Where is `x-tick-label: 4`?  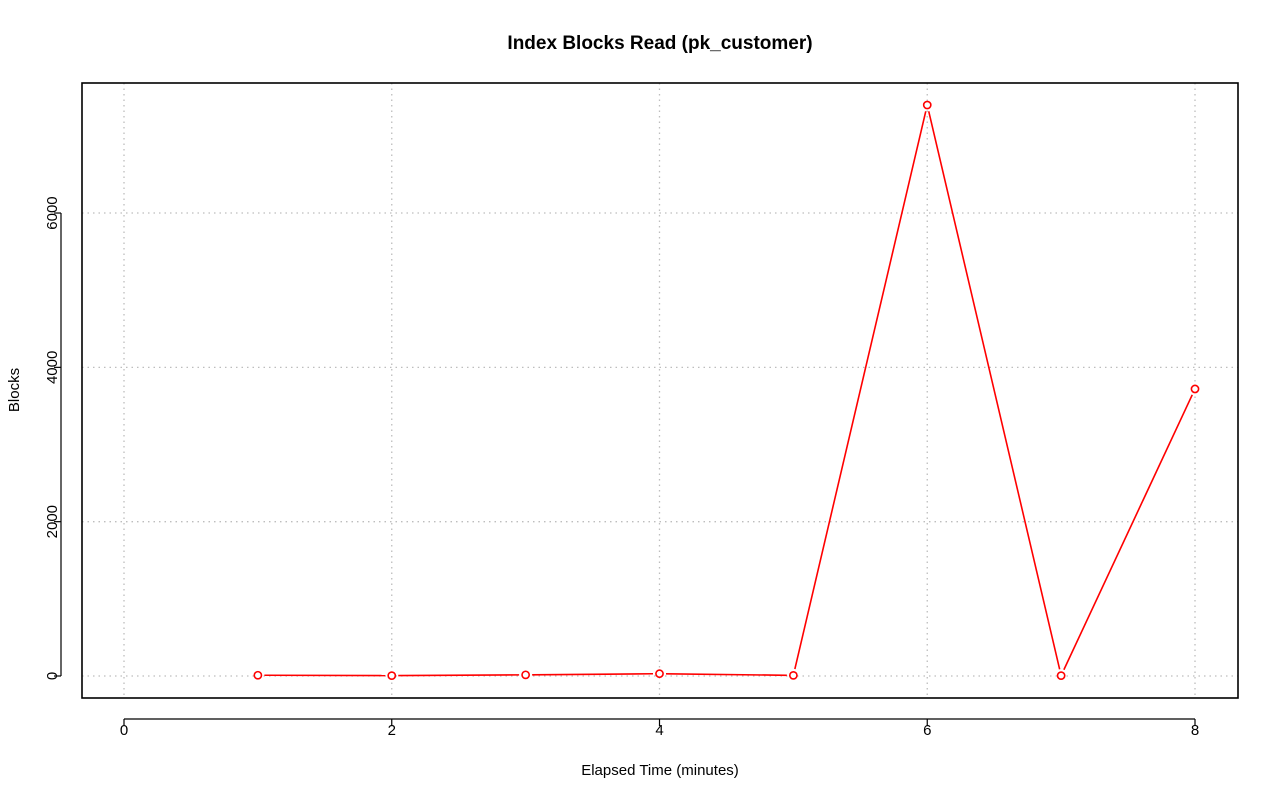 x-tick-label: 4 is located at coordinates (659, 730).